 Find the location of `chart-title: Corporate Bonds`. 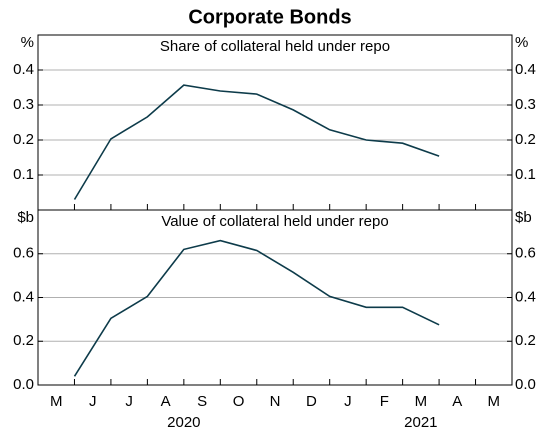

chart-title: Corporate Bonds is located at coordinates (269, 17).